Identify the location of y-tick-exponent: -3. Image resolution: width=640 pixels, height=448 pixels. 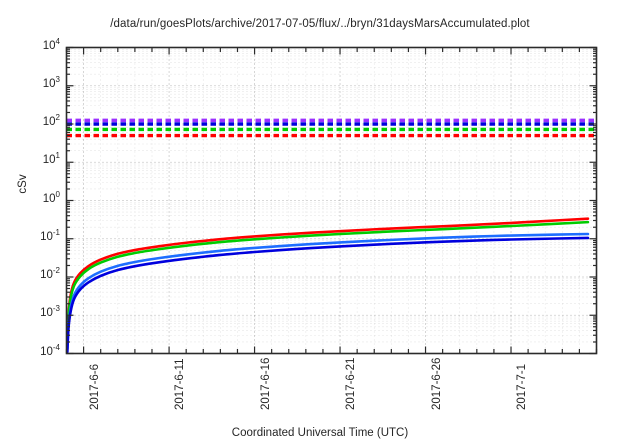
(56, 309).